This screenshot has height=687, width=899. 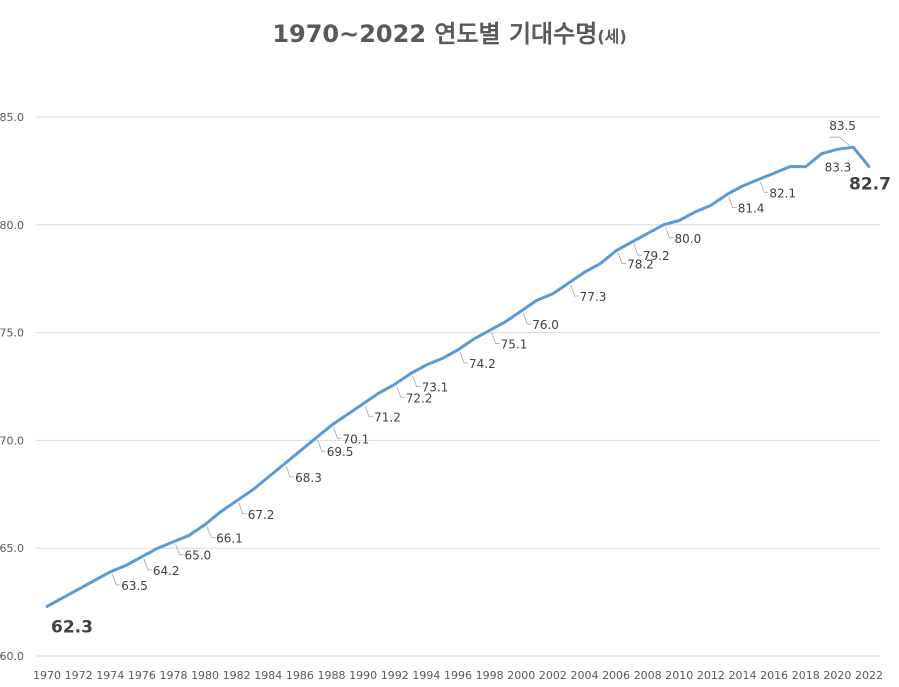 What do you see at coordinates (79, 675) in the screenshot?
I see `x-tick-label: 1972` at bounding box center [79, 675].